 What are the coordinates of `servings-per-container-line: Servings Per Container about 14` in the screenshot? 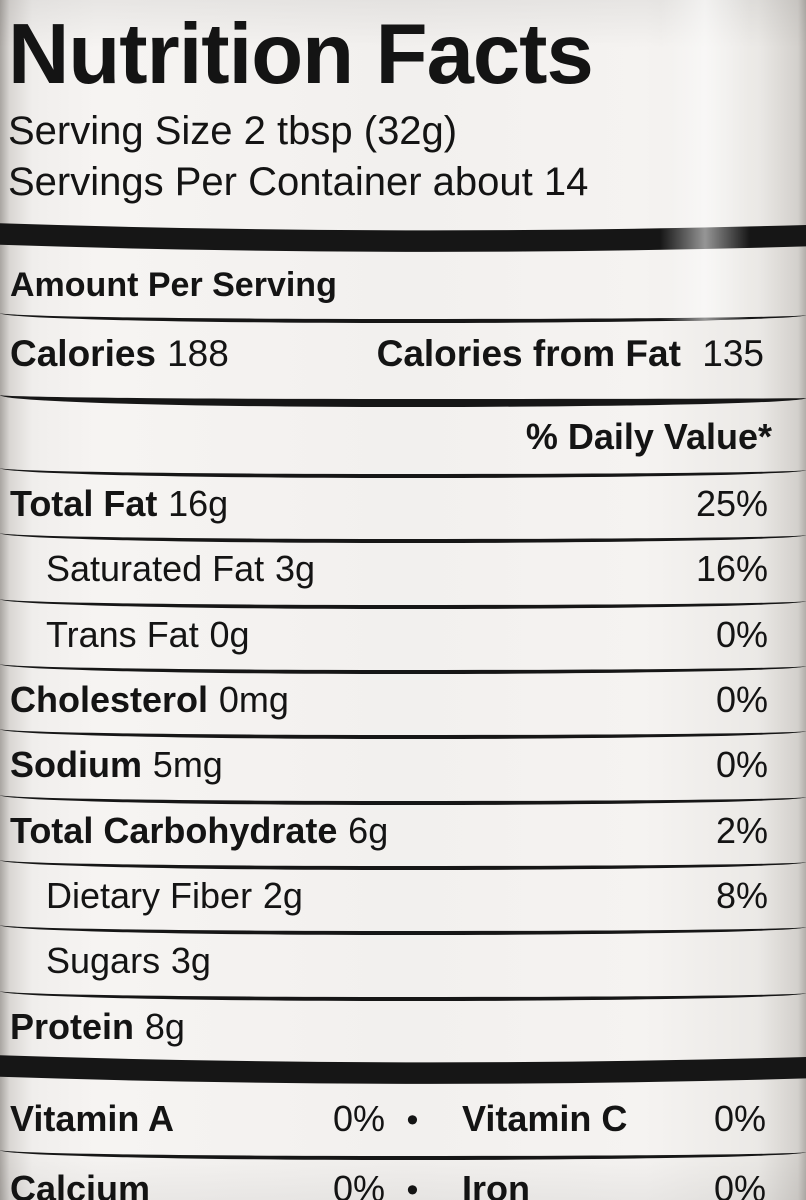 It's located at (298, 181).